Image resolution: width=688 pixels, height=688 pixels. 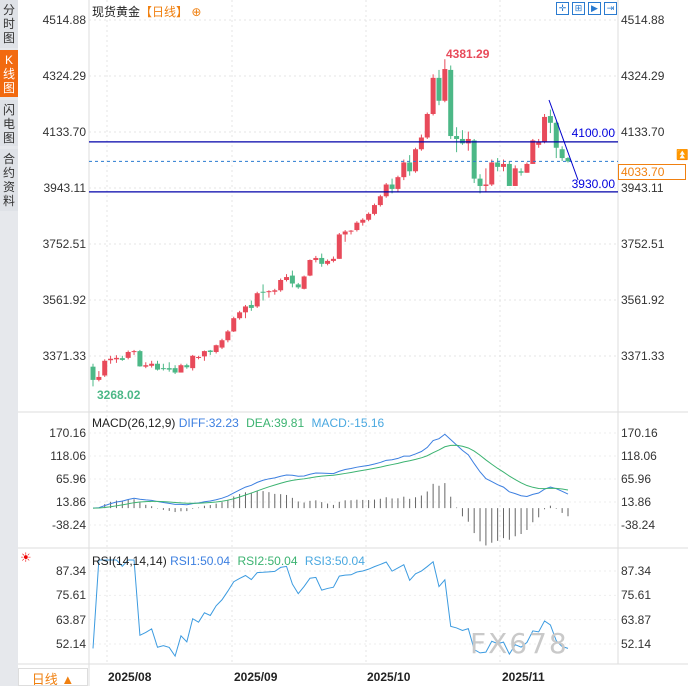 What do you see at coordinates (256, 677) in the screenshot?
I see `x-label: 2025/09` at bounding box center [256, 677].